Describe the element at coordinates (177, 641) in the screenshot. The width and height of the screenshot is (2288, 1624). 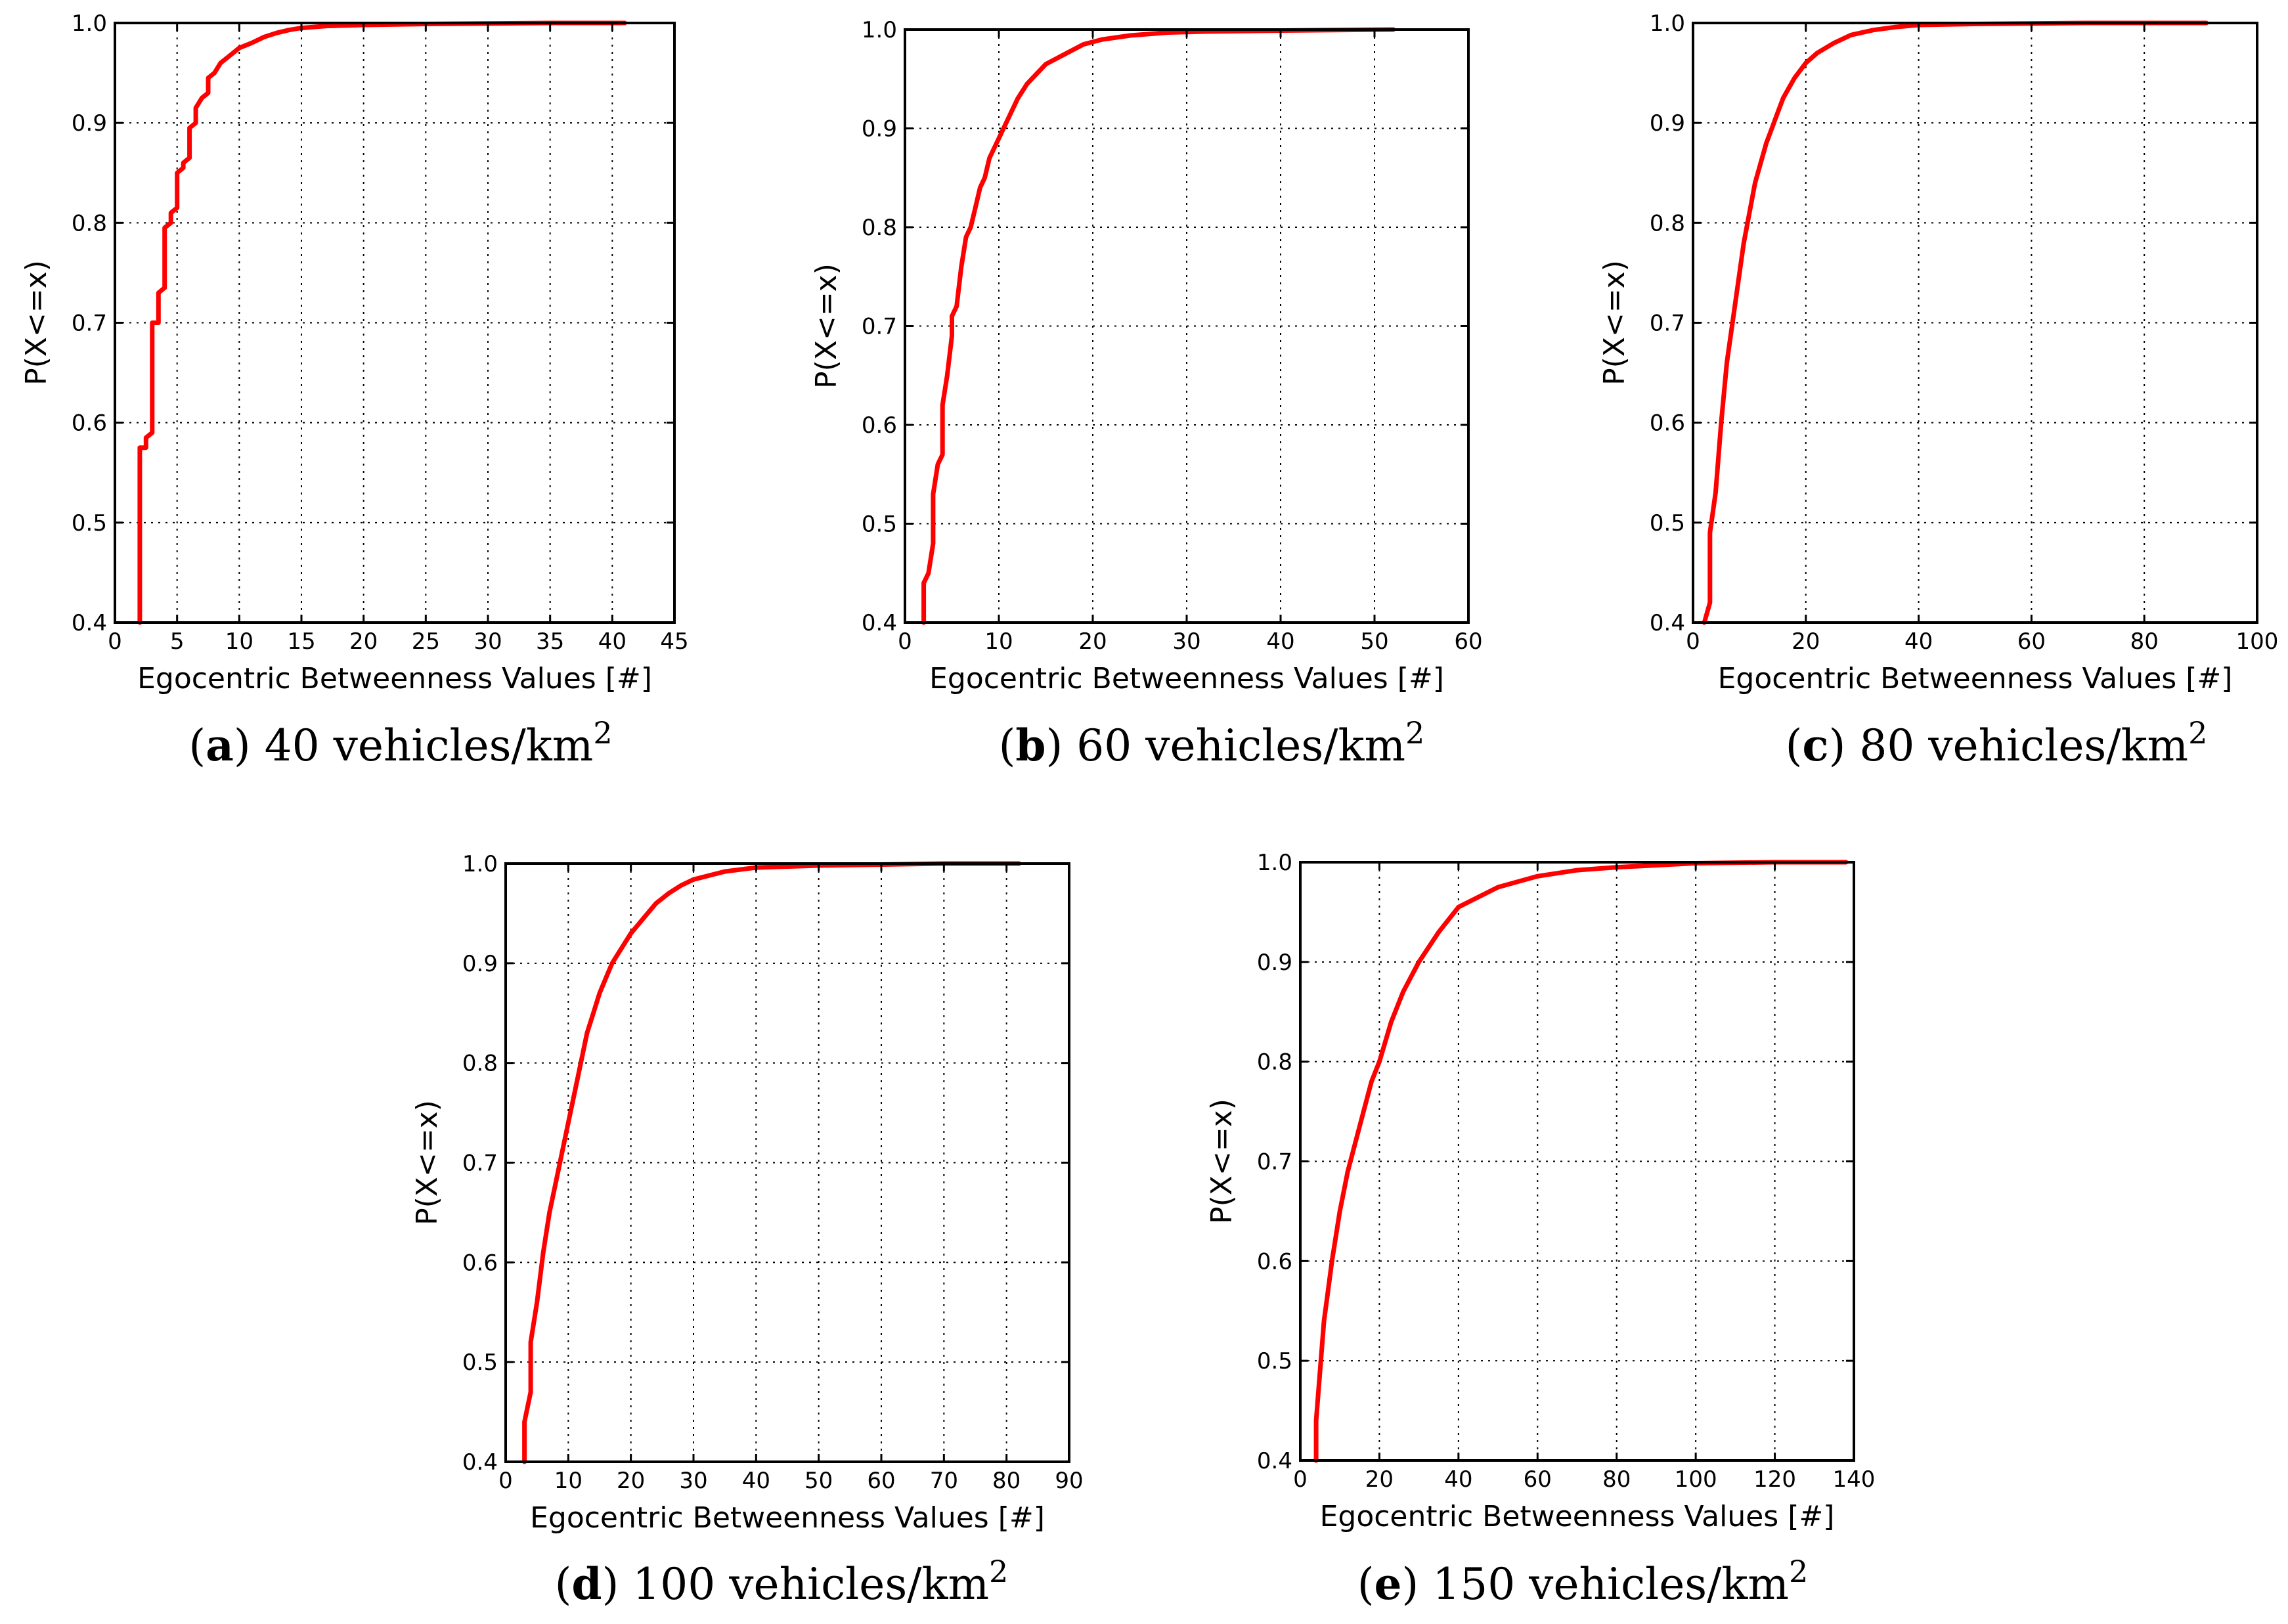
I see `x-tick-label: 5` at that location.